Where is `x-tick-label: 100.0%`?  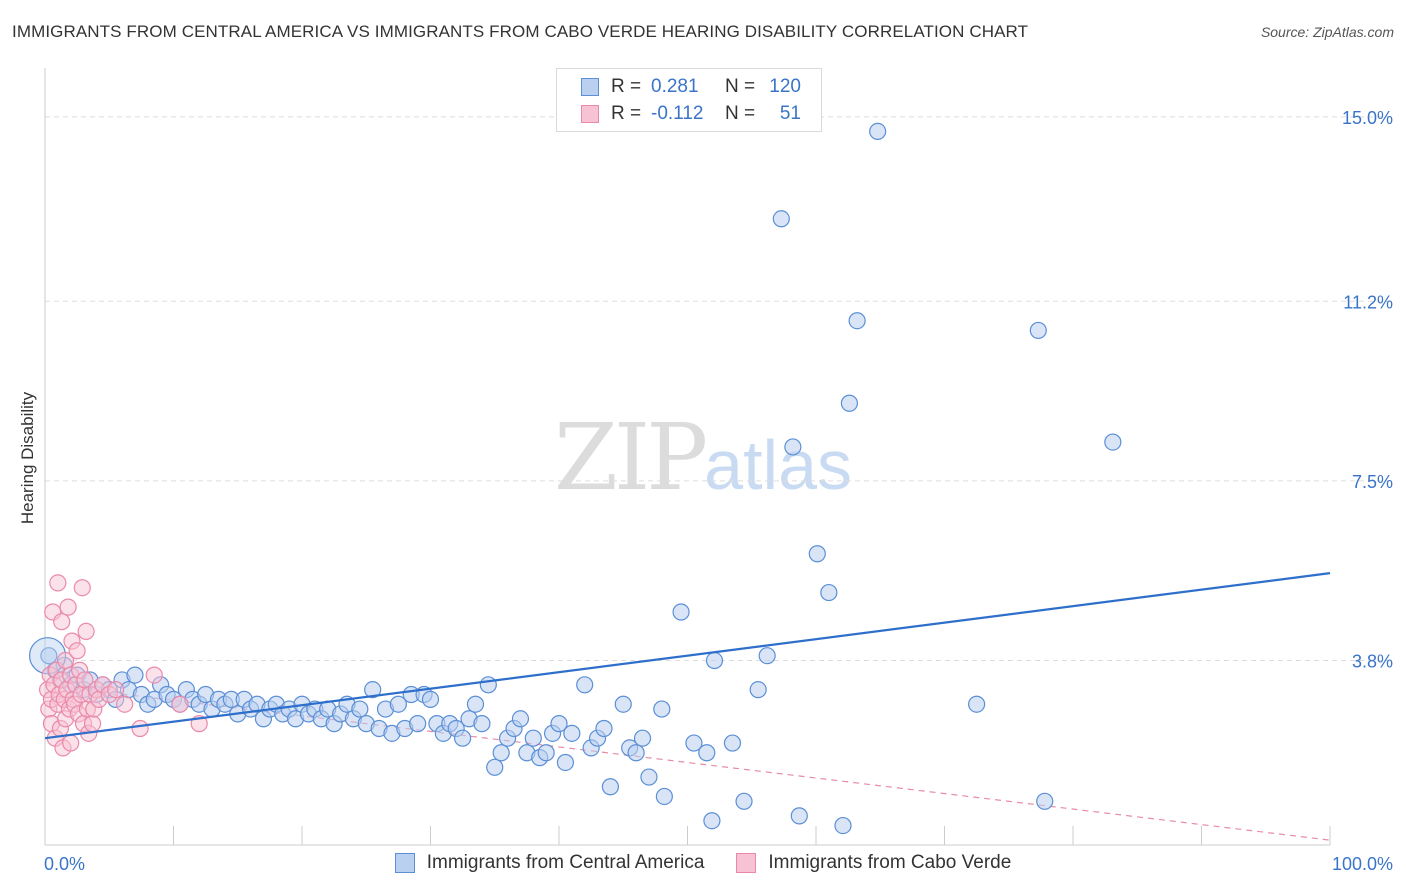
x-tick-label: 100.0% is located at coordinates (1362, 864).